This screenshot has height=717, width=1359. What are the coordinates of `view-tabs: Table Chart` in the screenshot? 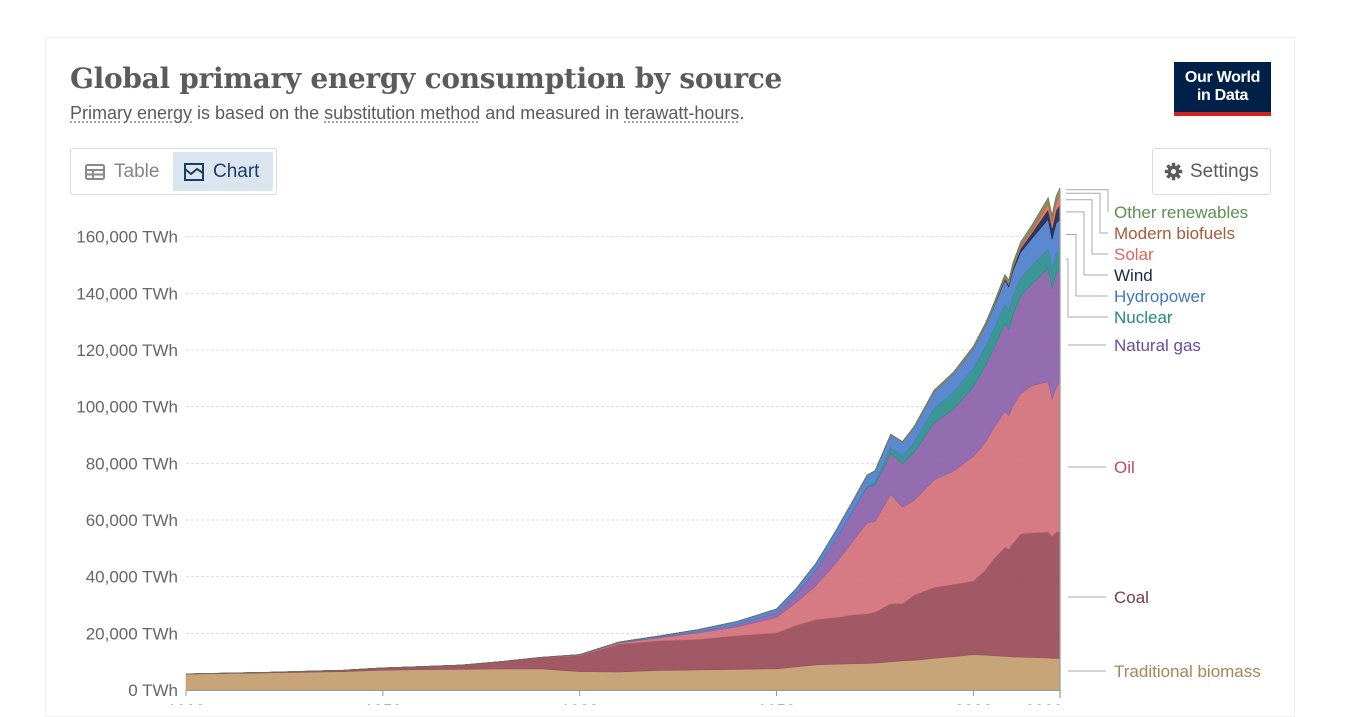 It's located at (173, 171).